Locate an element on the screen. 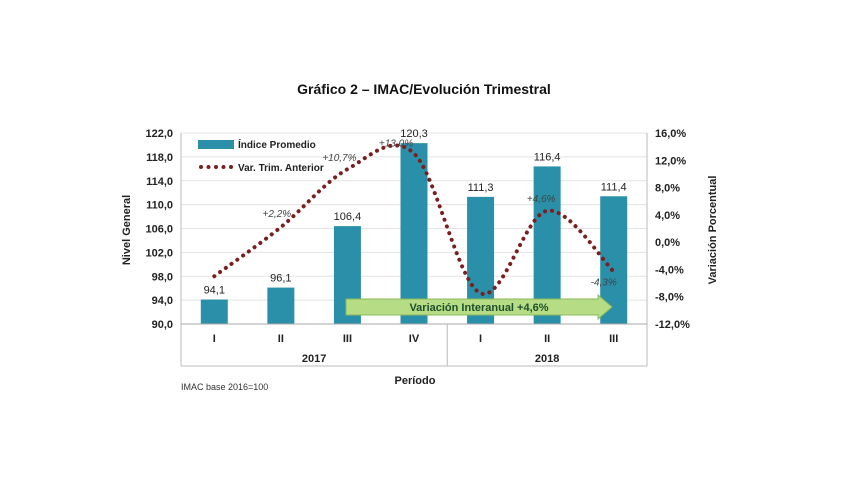 Image resolution: width=848 pixels, height=477 pixels. legend-swatch-bar is located at coordinates (216, 144).